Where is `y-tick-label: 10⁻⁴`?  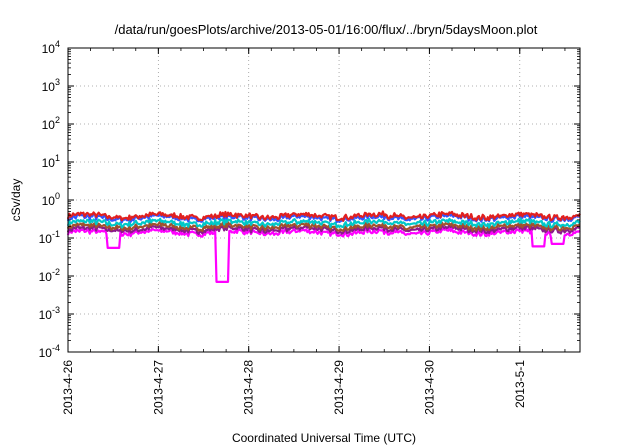 y-tick-label: 10⁻⁴ is located at coordinates (49, 351).